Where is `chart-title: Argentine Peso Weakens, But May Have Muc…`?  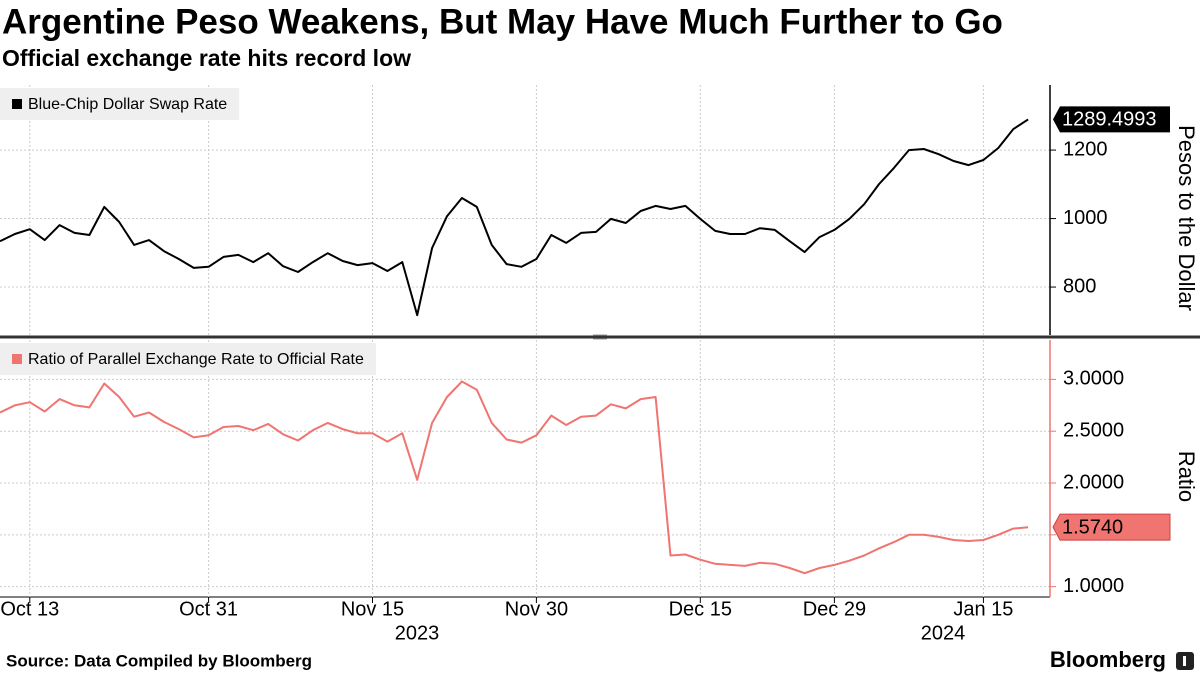 chart-title: Argentine Peso Weakens, But May Have Muc… is located at coordinates (502, 21).